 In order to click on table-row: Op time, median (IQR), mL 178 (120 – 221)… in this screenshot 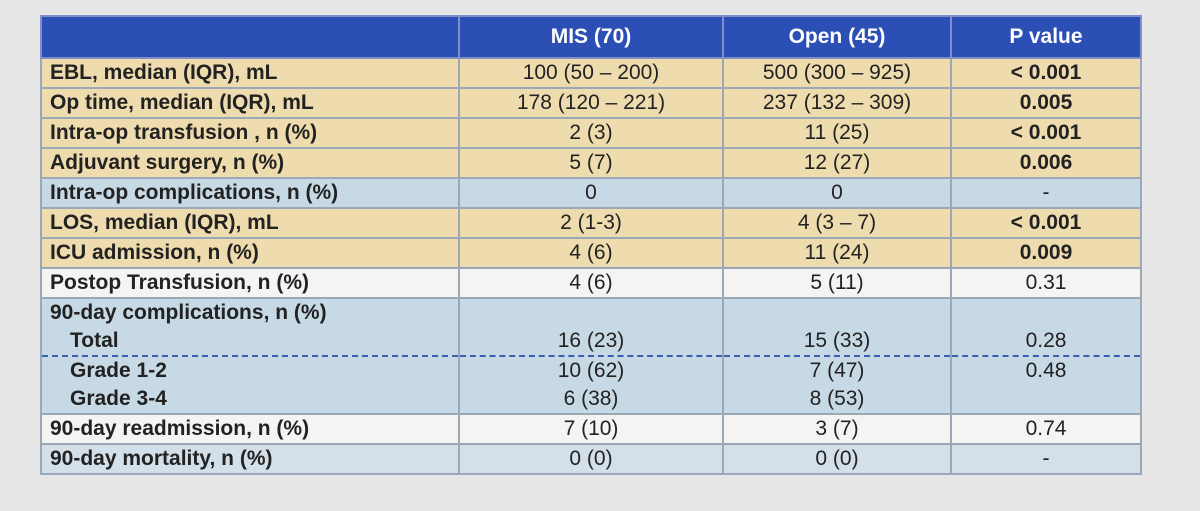, I will do `click(591, 103)`.